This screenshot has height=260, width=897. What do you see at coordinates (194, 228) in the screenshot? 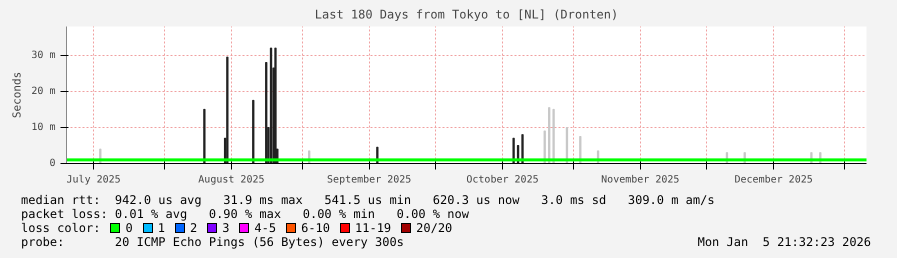
I see `legend-label: 2` at bounding box center [194, 228].